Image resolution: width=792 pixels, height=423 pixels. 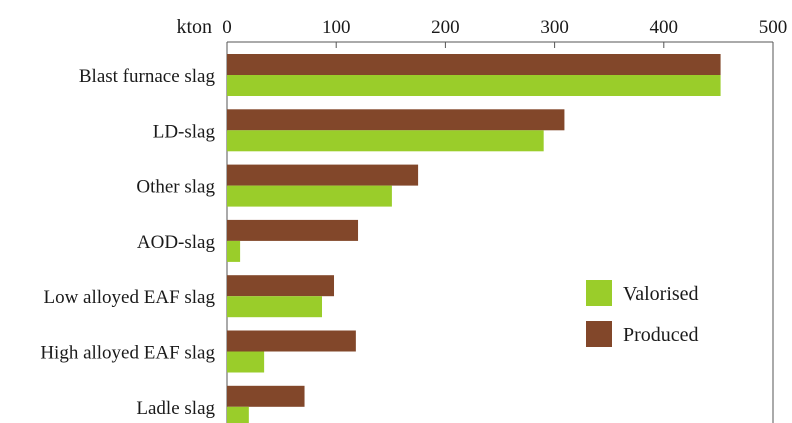 What do you see at coordinates (127, 353) in the screenshot?
I see `category-label: High alloyed EAF slag` at bounding box center [127, 353].